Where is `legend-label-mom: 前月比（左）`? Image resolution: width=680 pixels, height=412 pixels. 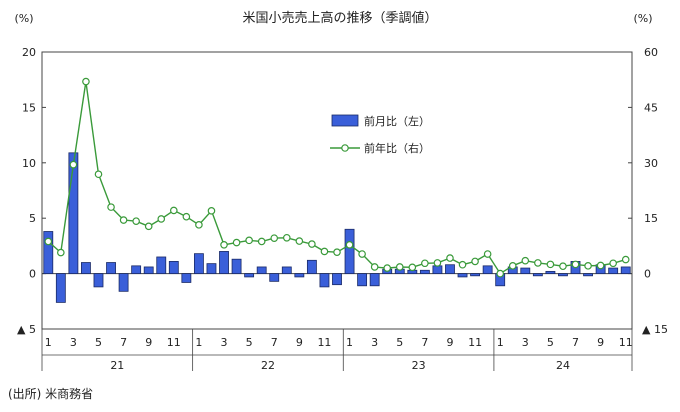 legend-label-mom: 前月比（左） is located at coordinates (397, 121).